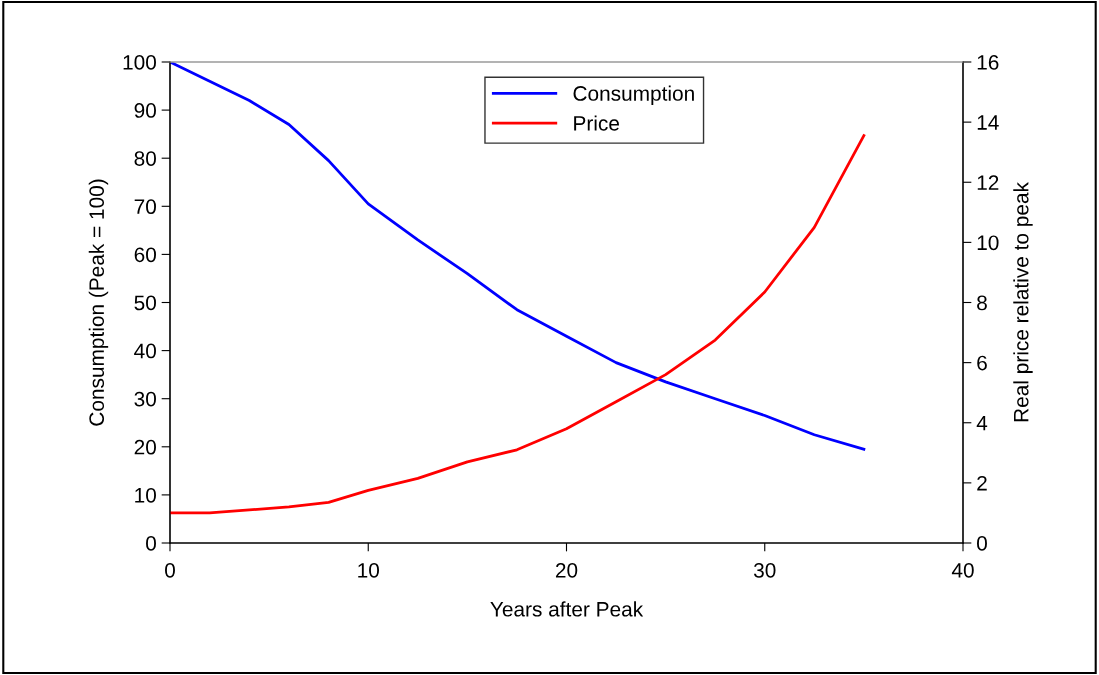 The image size is (1099, 675). I want to click on x-tick-label: 40, so click(962, 570).